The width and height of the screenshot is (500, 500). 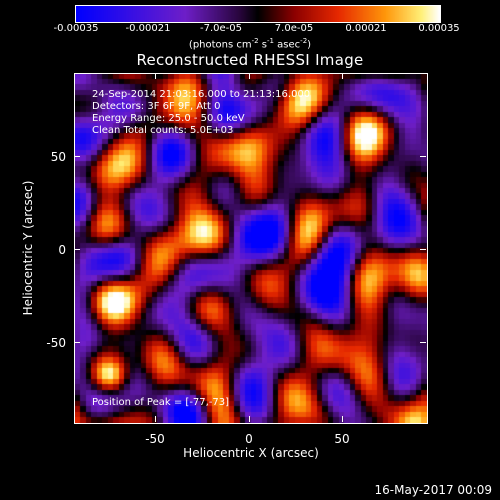 I want to click on annotation-energy: Energy Range: 25.0 - 50.0 keV, so click(x=168, y=118).